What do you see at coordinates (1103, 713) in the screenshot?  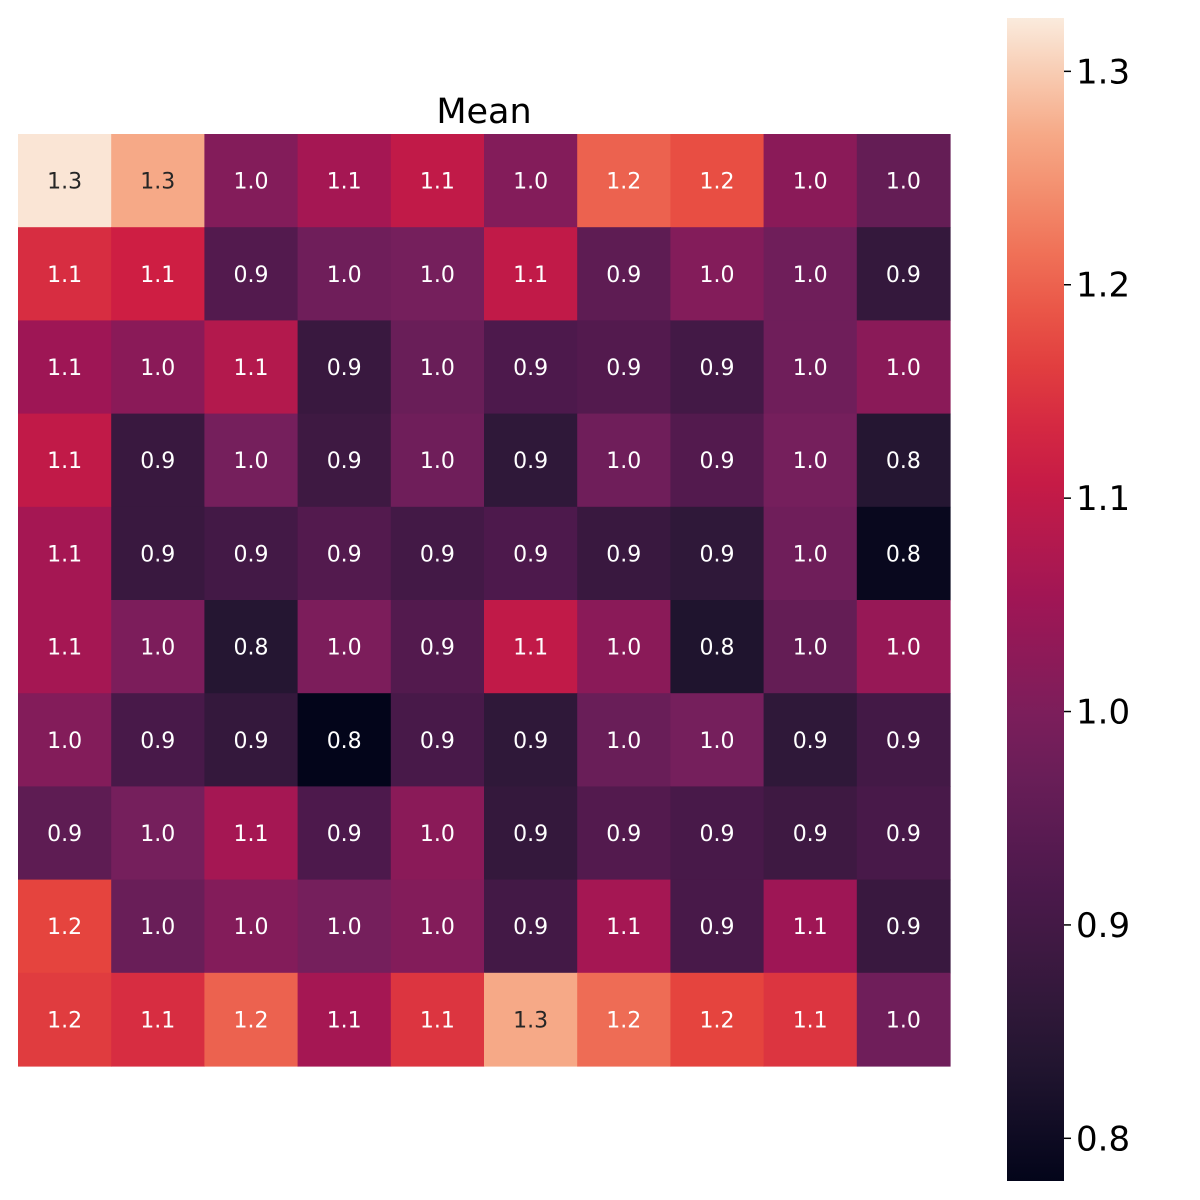 I see `colorbar-tick-label: 1.0` at bounding box center [1103, 713].